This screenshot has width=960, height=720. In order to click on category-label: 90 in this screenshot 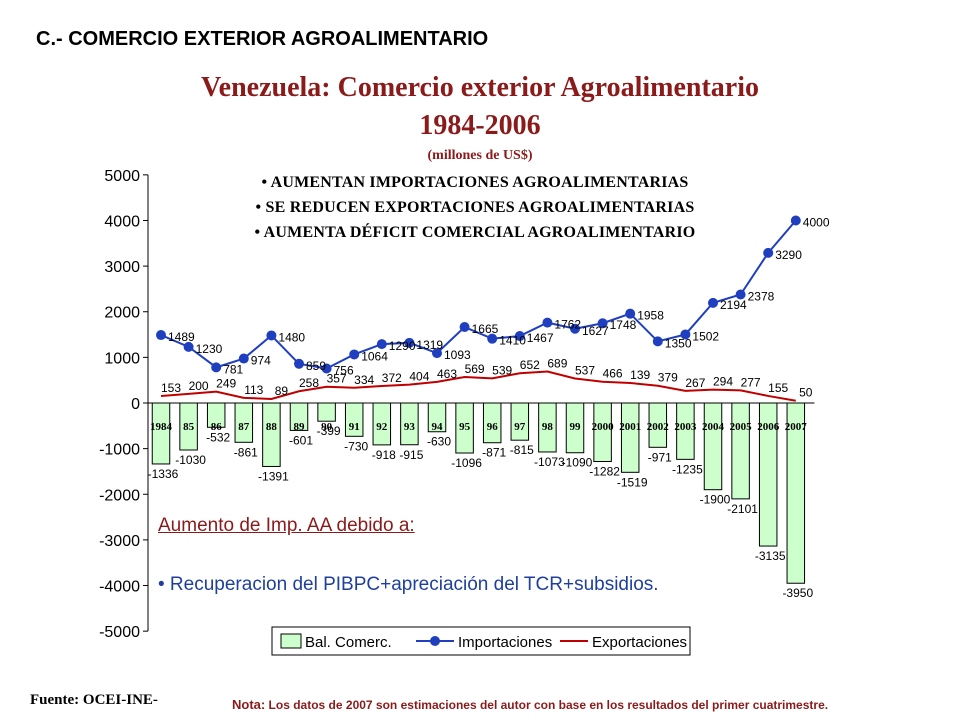, I will do `click(327, 427)`.